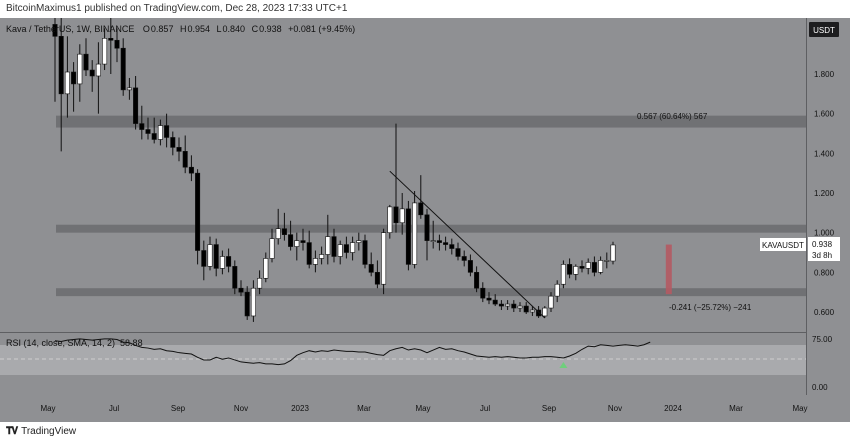 Image resolution: width=850 pixels, height=442 pixels. What do you see at coordinates (352, 352) in the screenshot?
I see `rsi-line` at bounding box center [352, 352].